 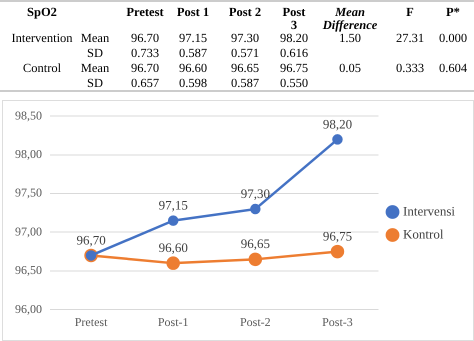 What do you see at coordinates (193, 38) in the screenshot?
I see `text: 97.15` at bounding box center [193, 38].